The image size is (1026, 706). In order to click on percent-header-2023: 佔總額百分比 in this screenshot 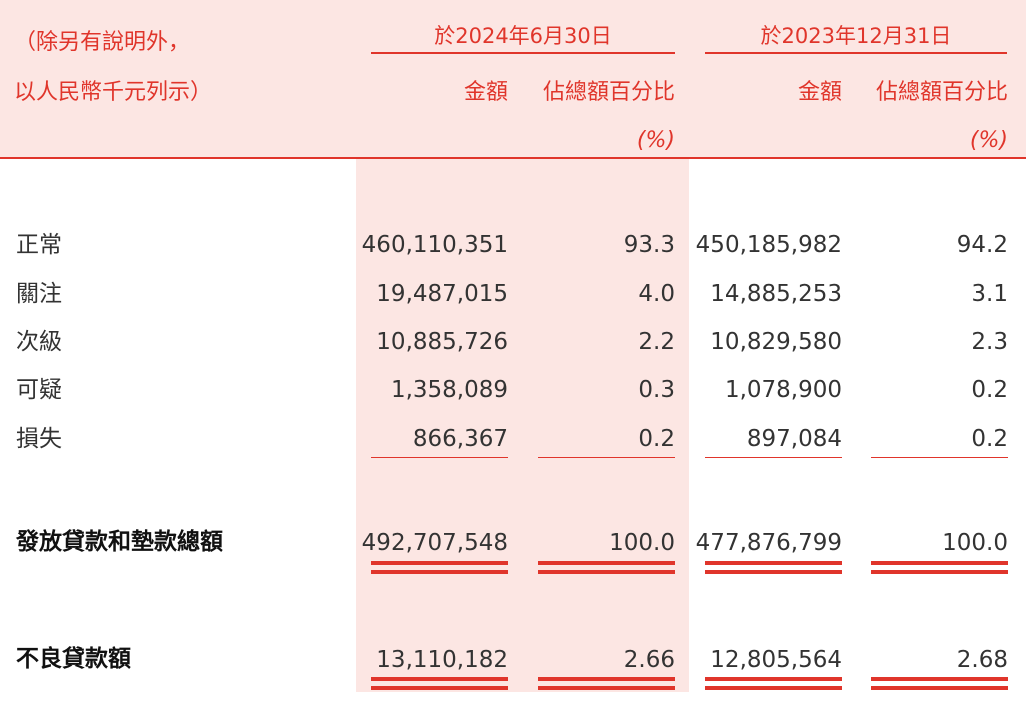, I will do `click(941, 92)`.